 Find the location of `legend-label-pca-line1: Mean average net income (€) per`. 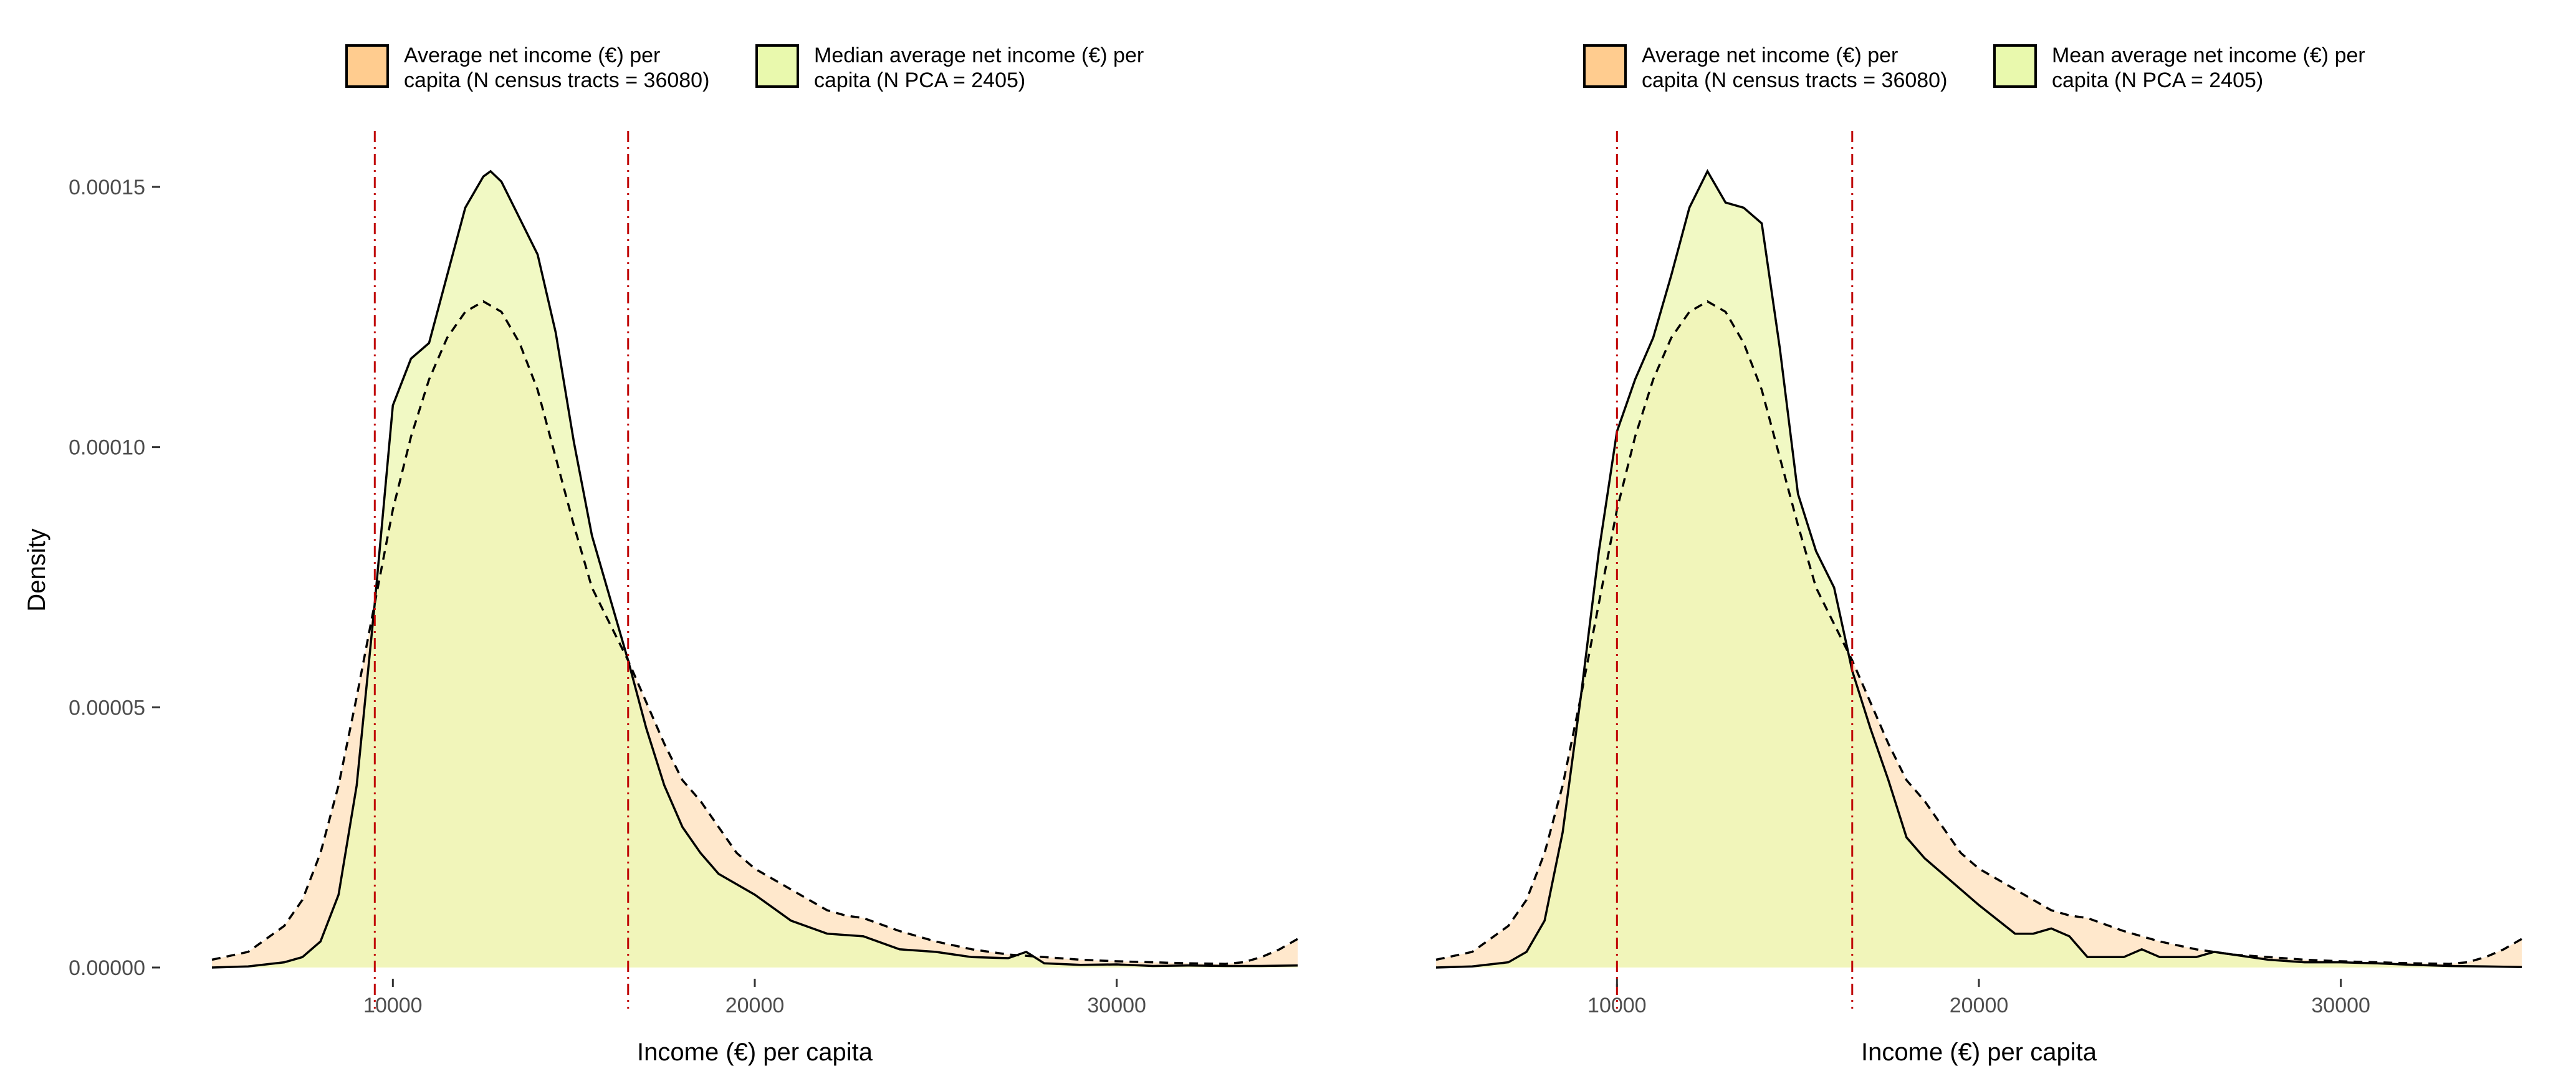

legend-label-pca-line1: Mean average net income (€) per is located at coordinates (2209, 56).